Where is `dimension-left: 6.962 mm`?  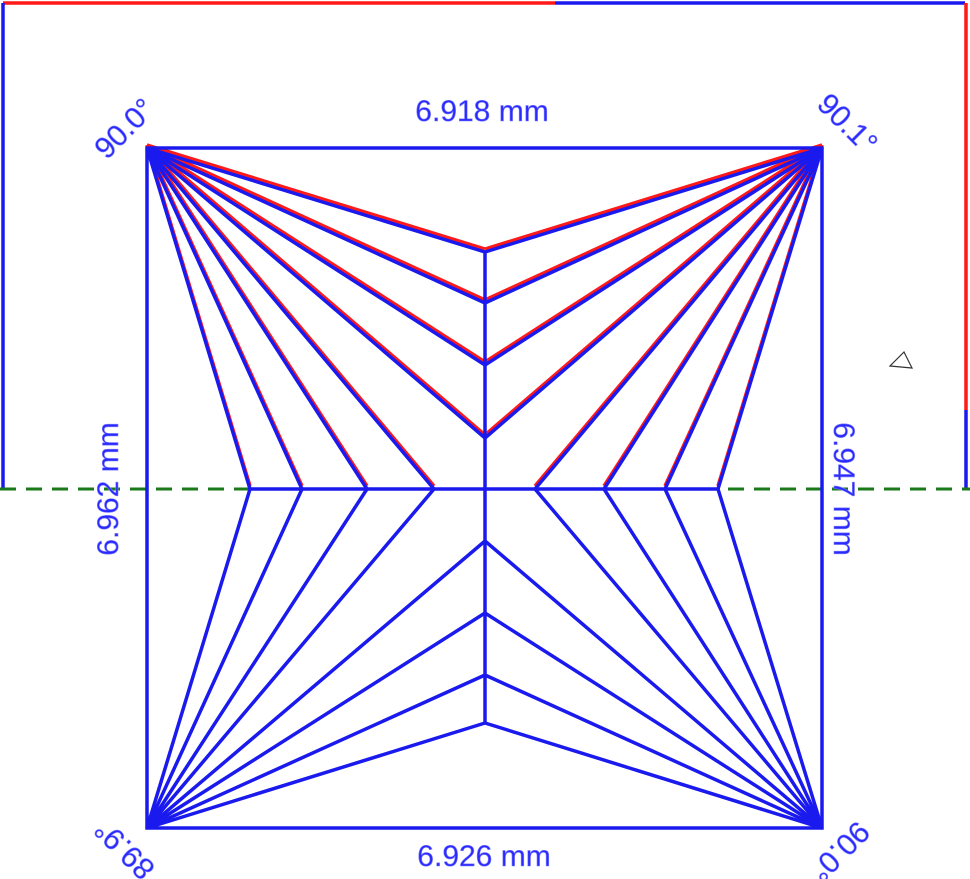 dimension-left: 6.962 mm is located at coordinates (108, 488).